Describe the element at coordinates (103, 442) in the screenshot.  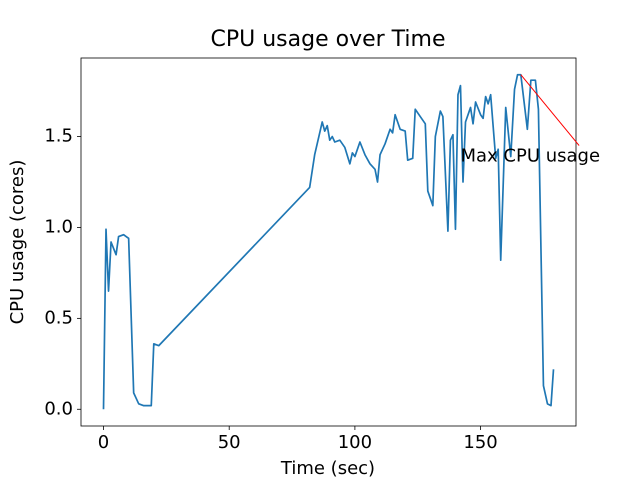
I see `x-tick-label: 0` at that location.